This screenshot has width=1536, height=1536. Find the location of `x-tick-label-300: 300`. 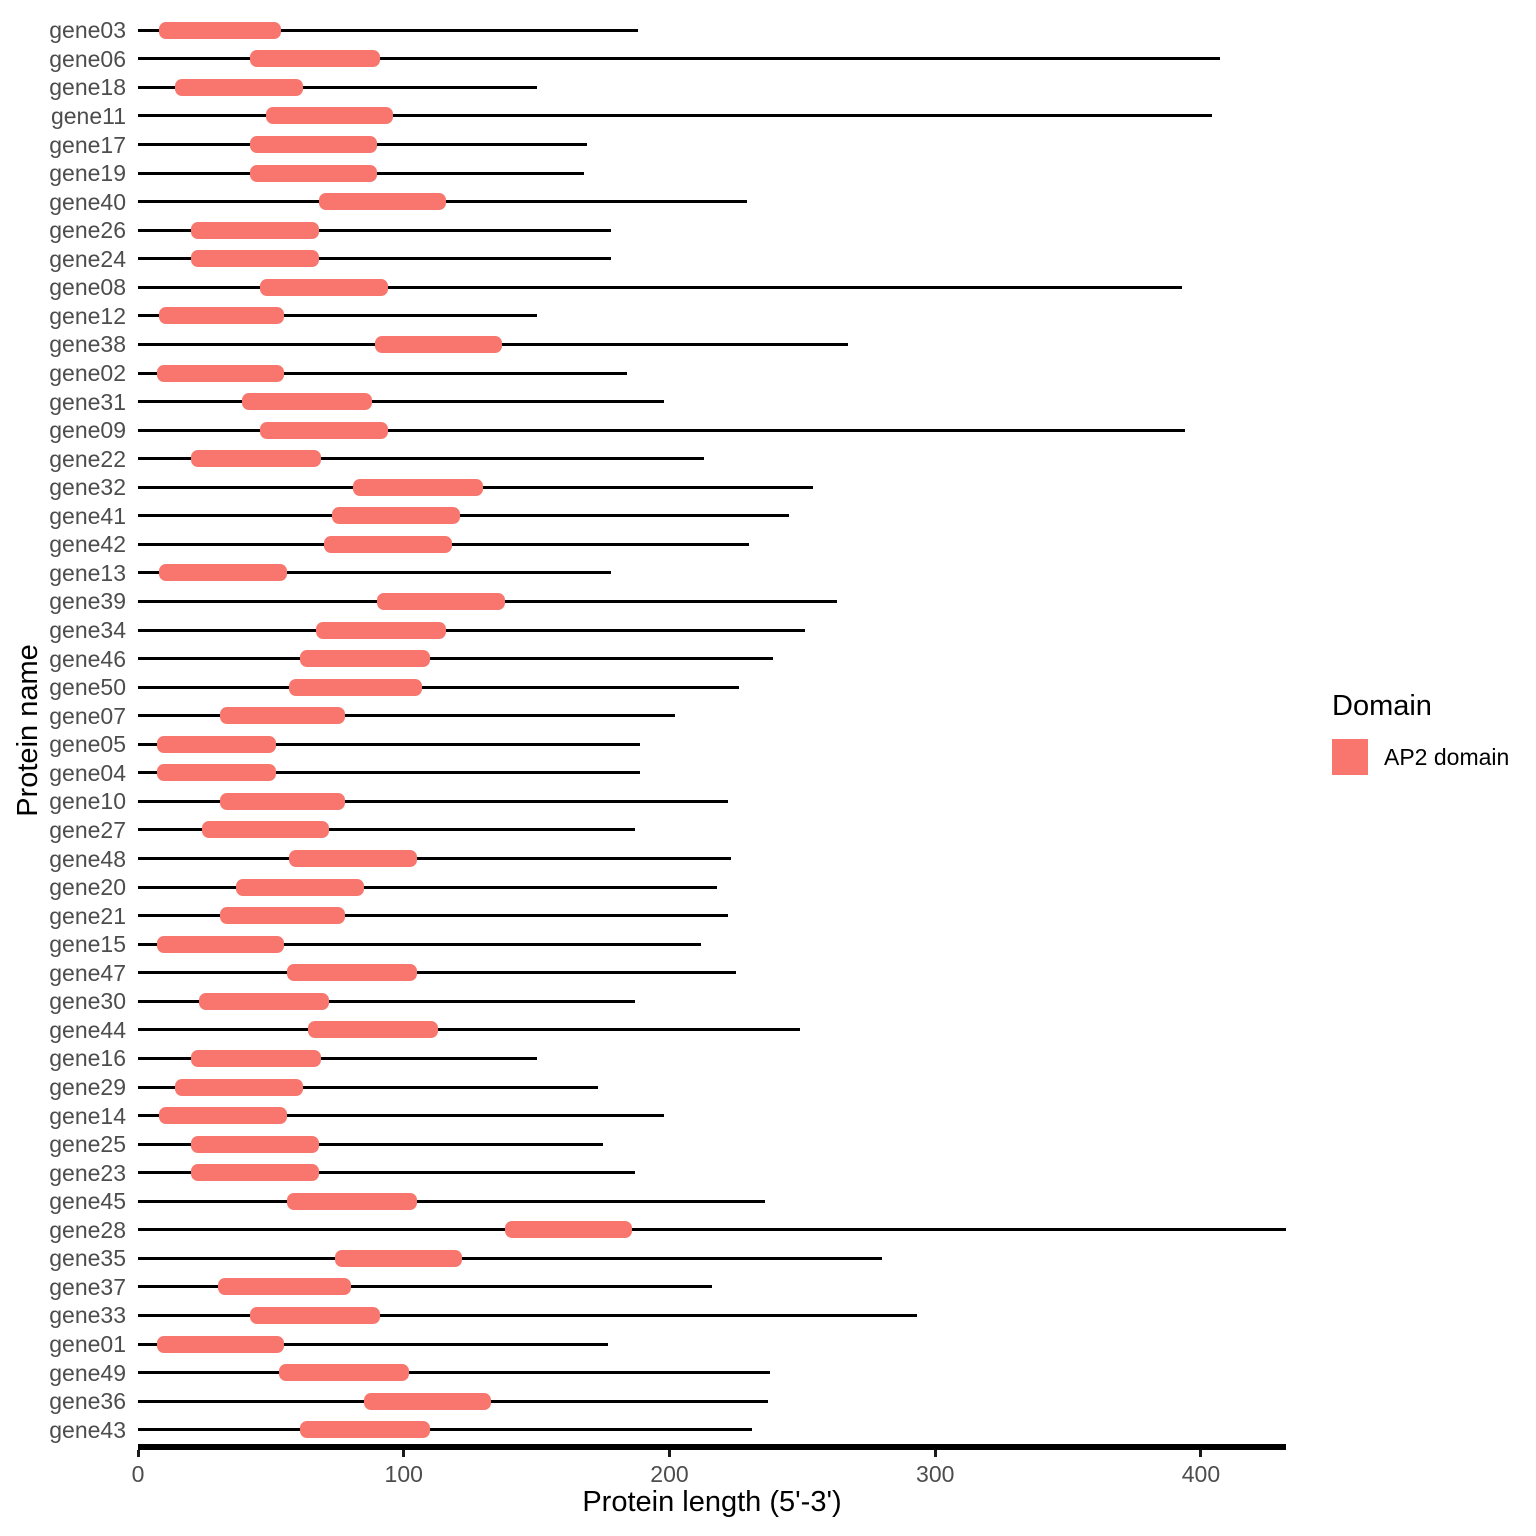

x-tick-label-300: 300 is located at coordinates (935, 1474).